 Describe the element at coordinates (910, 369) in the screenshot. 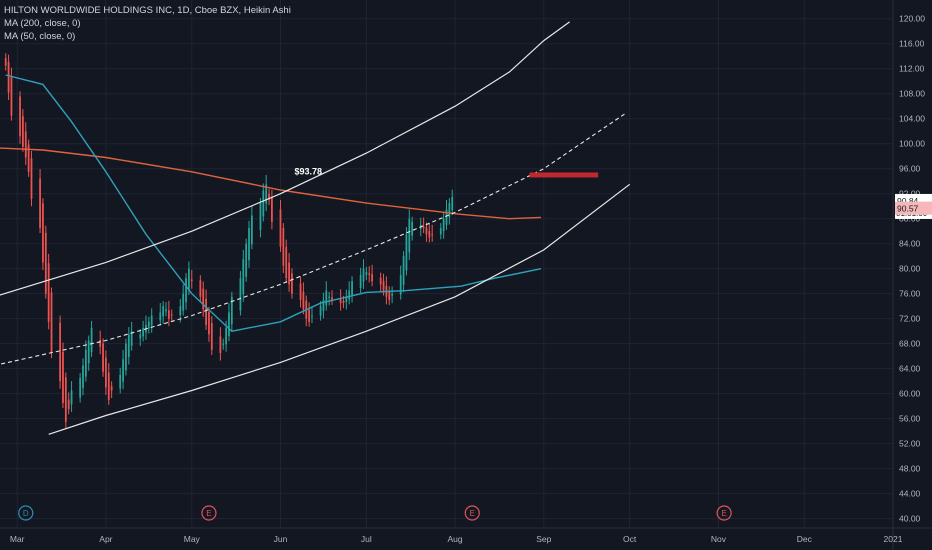

I see `price-tick-label: 64.00` at that location.